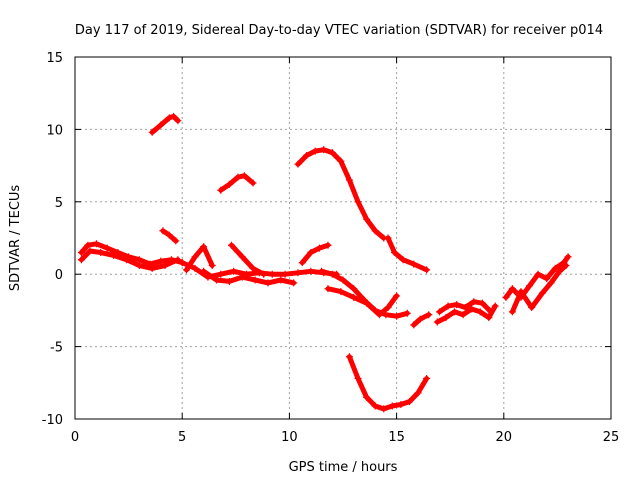 Image resolution: width=640 pixels, height=480 pixels. Describe the element at coordinates (407, 254) in the screenshot. I see `series-seg-15h` at that location.